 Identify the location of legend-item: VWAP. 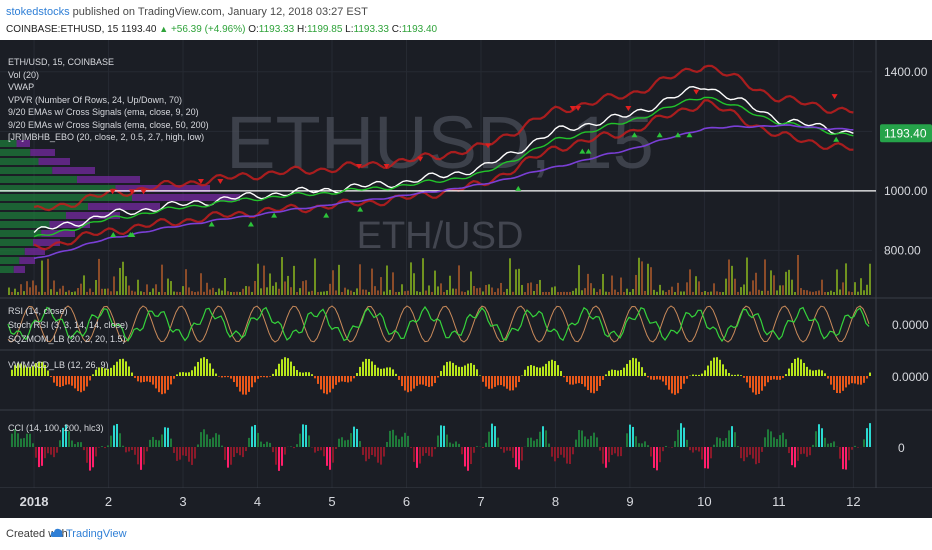
(21, 87).